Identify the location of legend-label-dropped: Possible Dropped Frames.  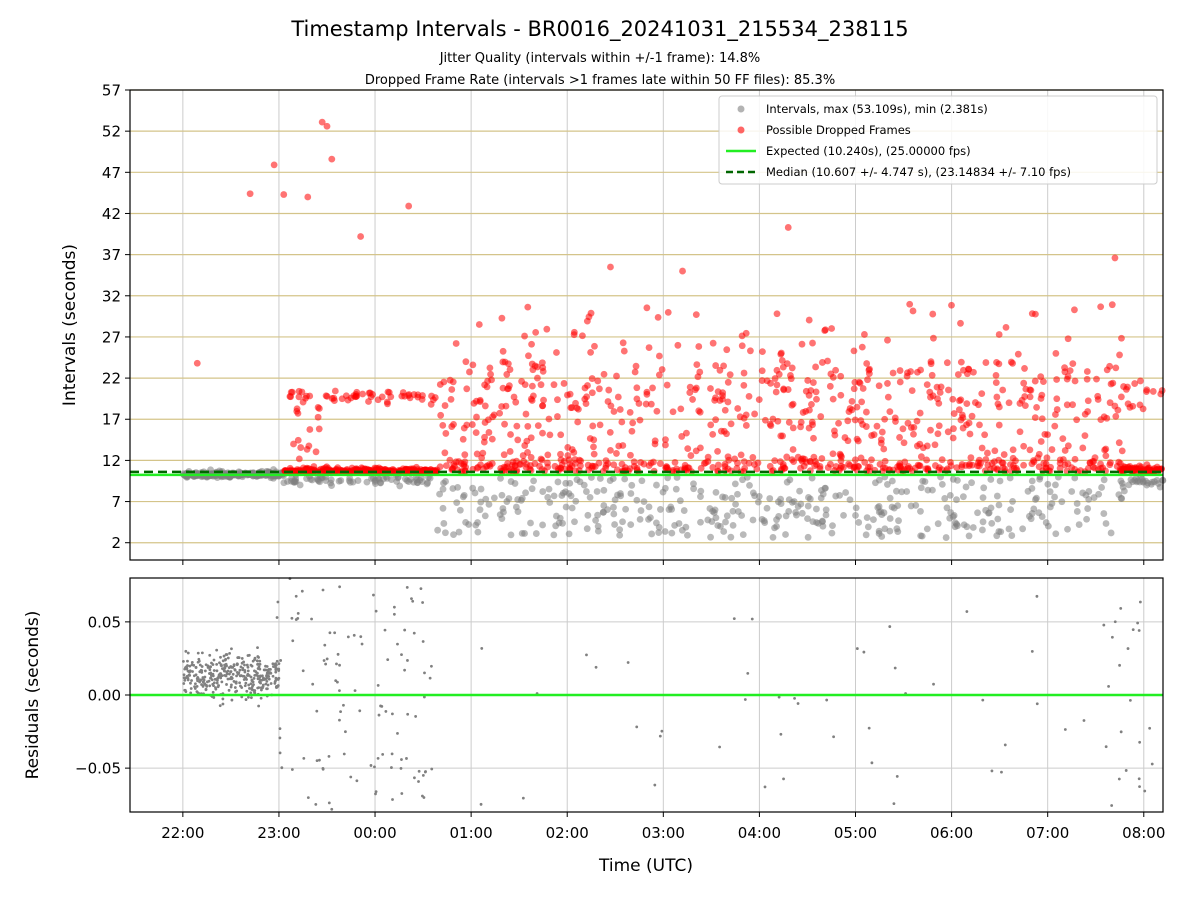
(838, 130).